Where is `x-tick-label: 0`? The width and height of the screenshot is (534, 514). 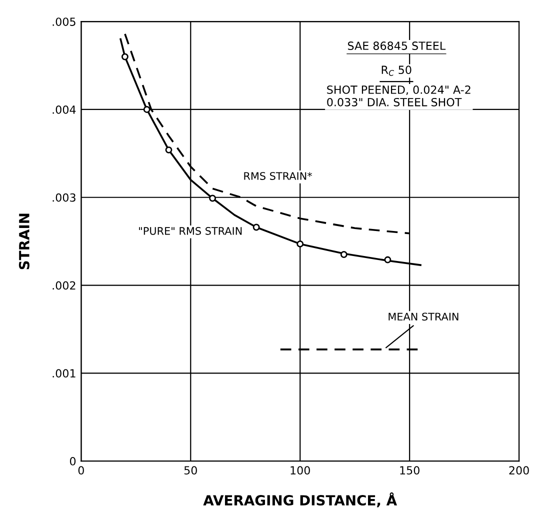 x-tick-label: 0 is located at coordinates (81, 470).